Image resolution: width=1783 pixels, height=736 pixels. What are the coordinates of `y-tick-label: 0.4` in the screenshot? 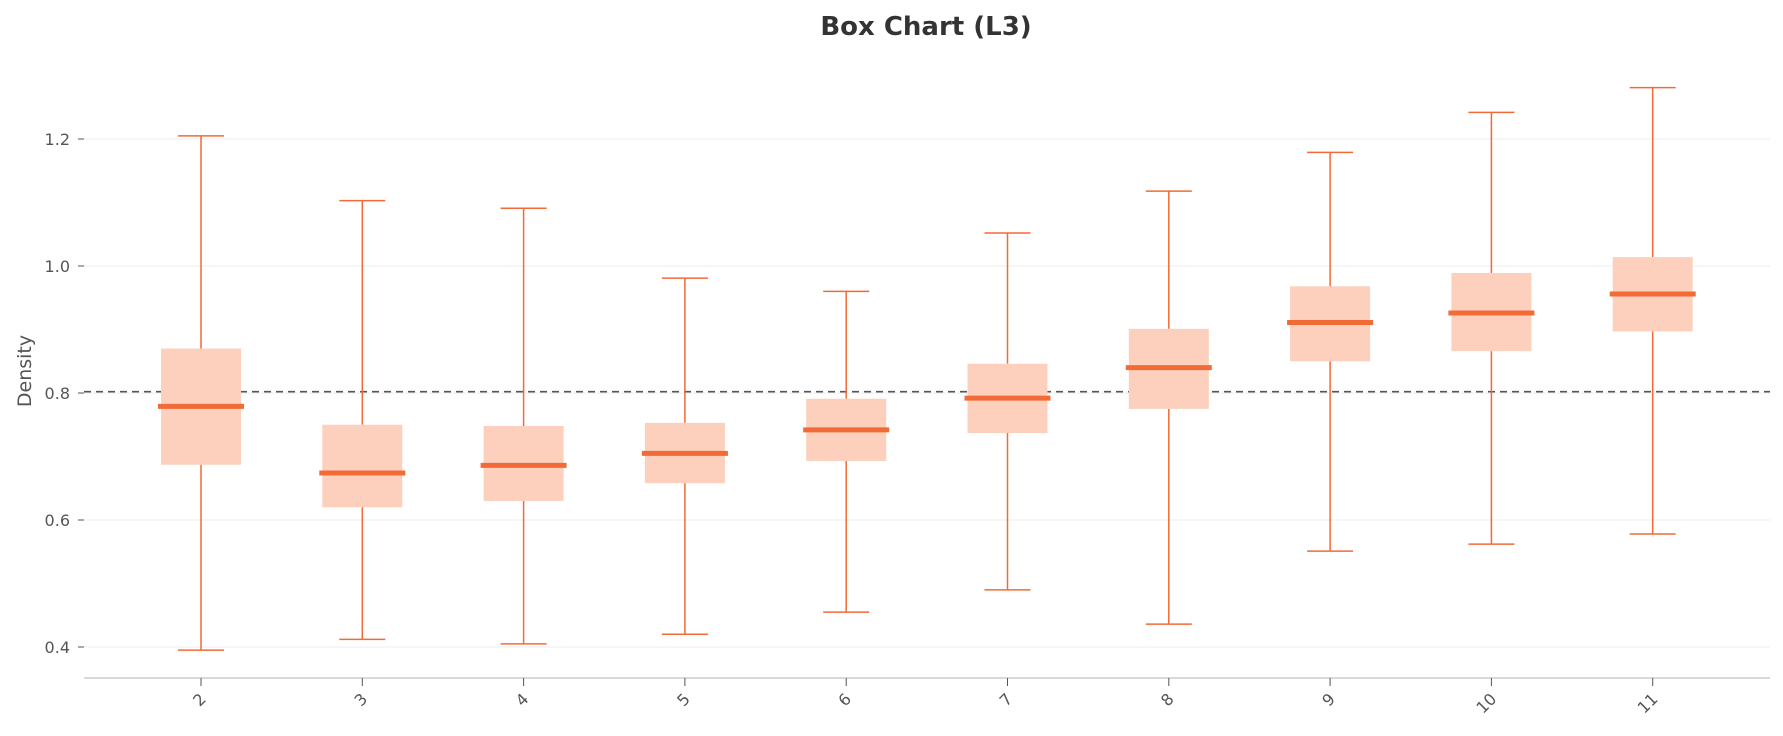 It's located at (57, 647).